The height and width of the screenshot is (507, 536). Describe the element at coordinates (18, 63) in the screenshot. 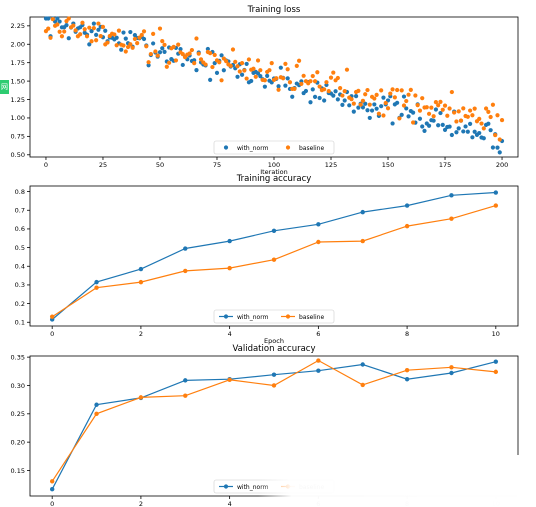

I see `y-tick-label: 1.75` at that location.